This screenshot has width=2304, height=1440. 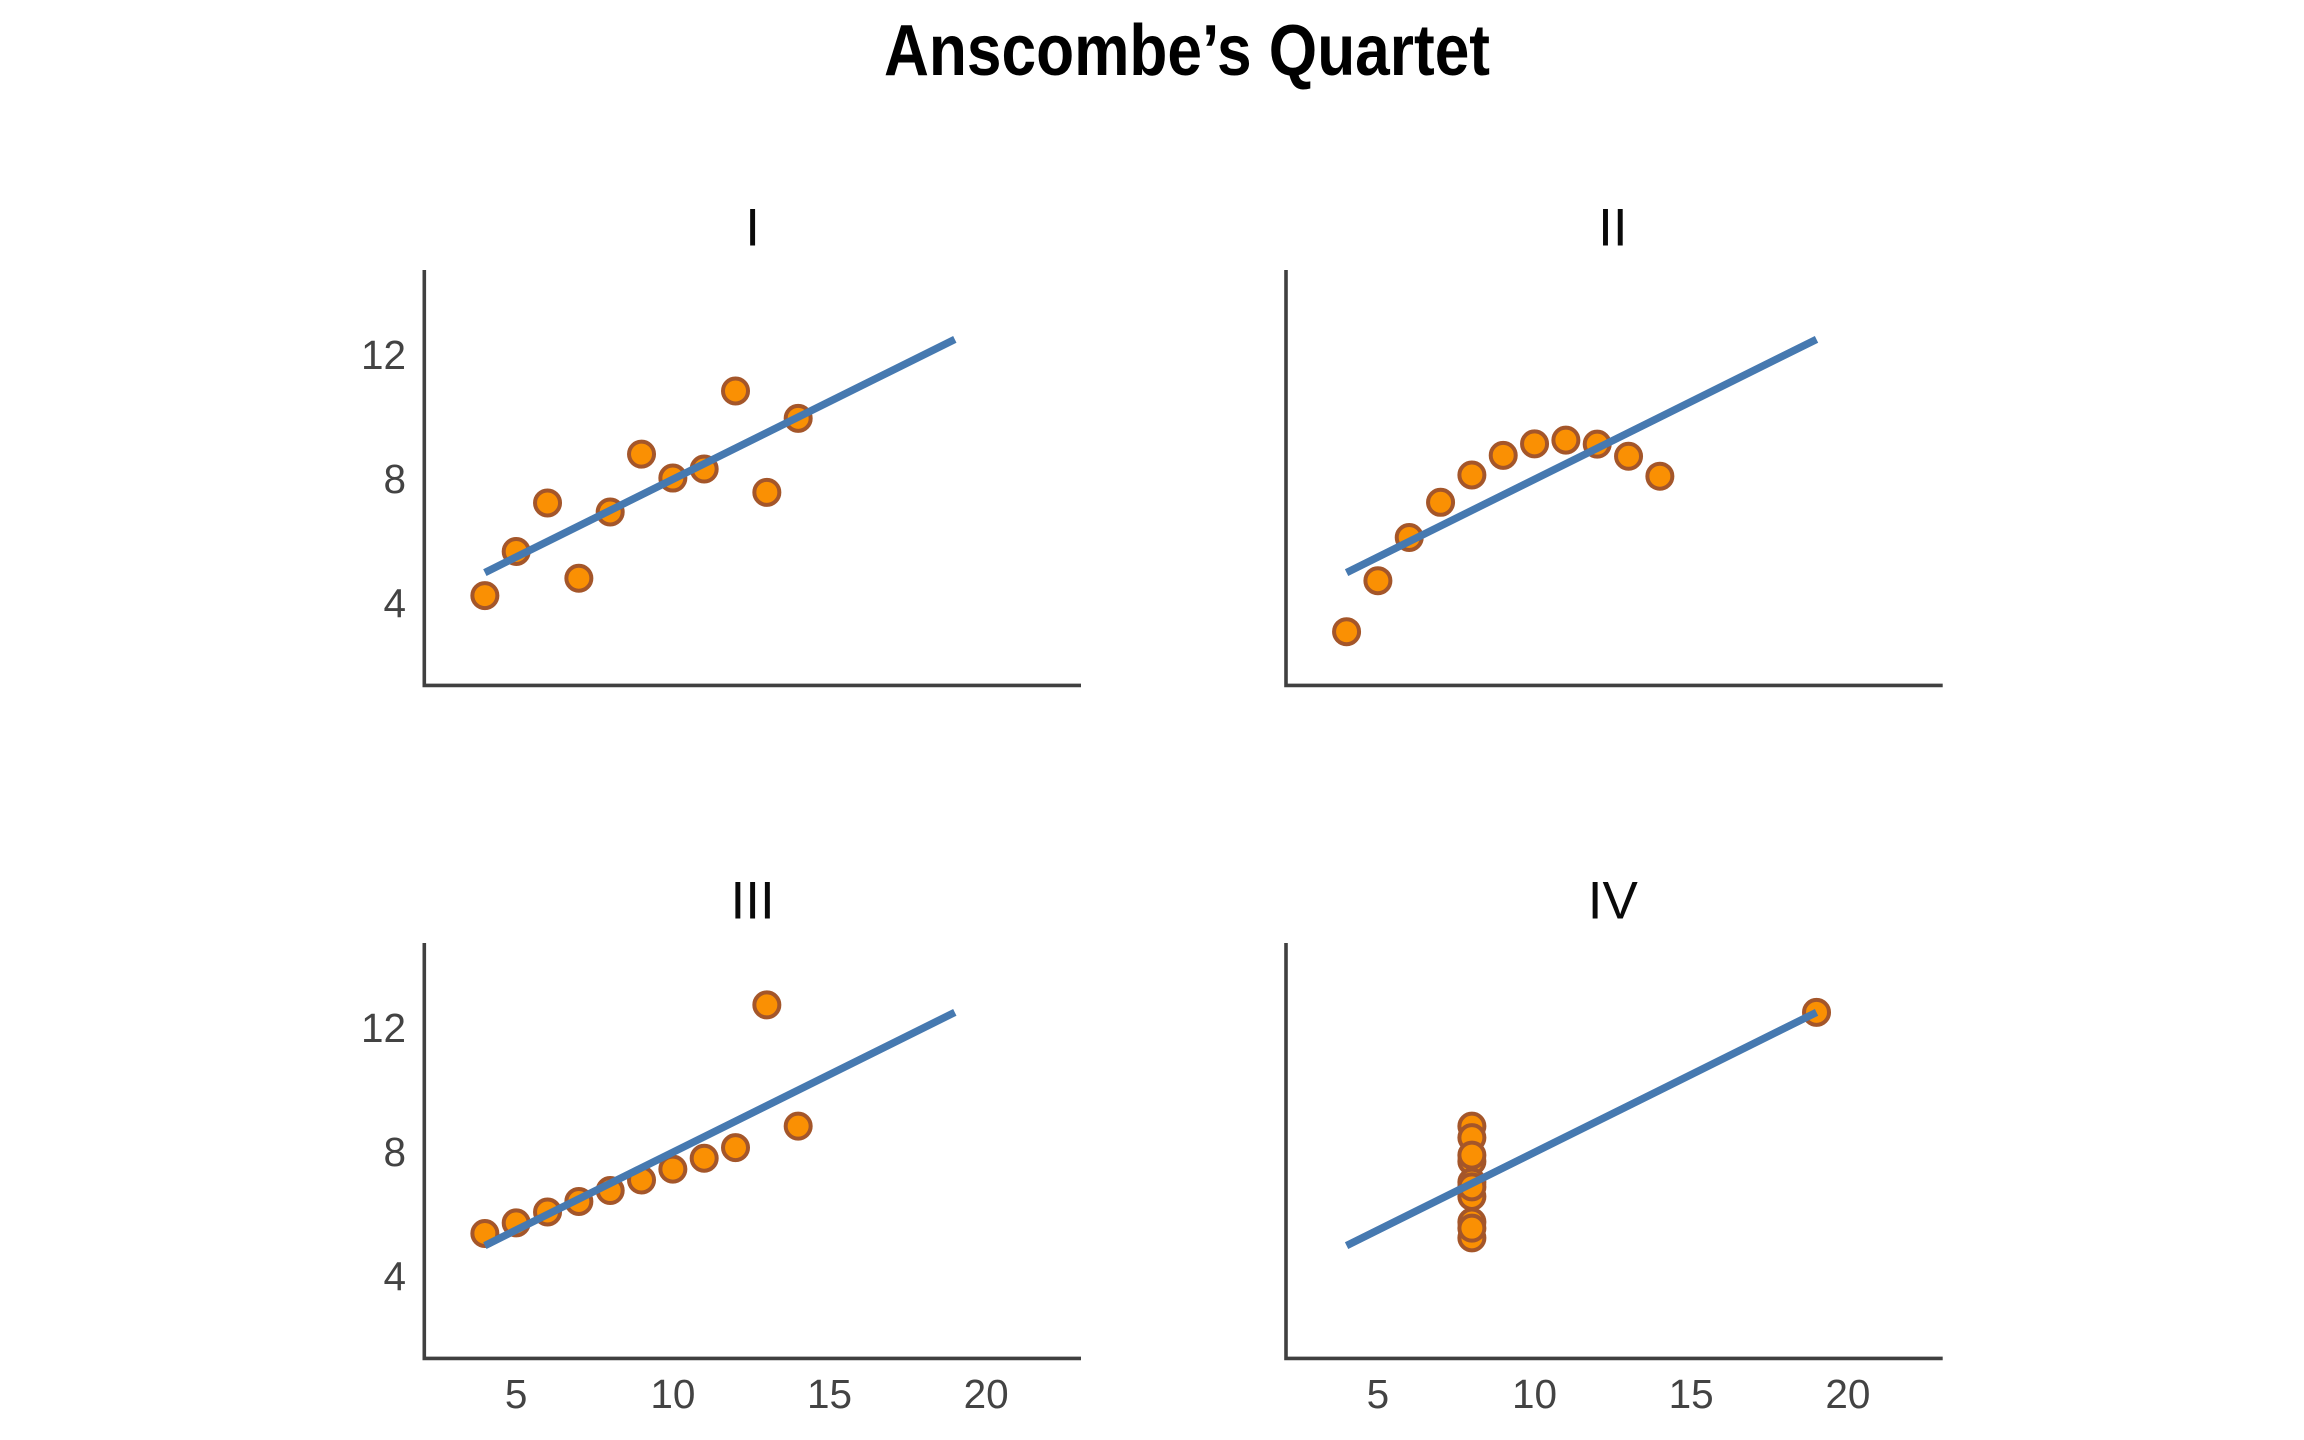 What do you see at coordinates (1613, 901) in the screenshot?
I see `svg-text: IV` at bounding box center [1613, 901].